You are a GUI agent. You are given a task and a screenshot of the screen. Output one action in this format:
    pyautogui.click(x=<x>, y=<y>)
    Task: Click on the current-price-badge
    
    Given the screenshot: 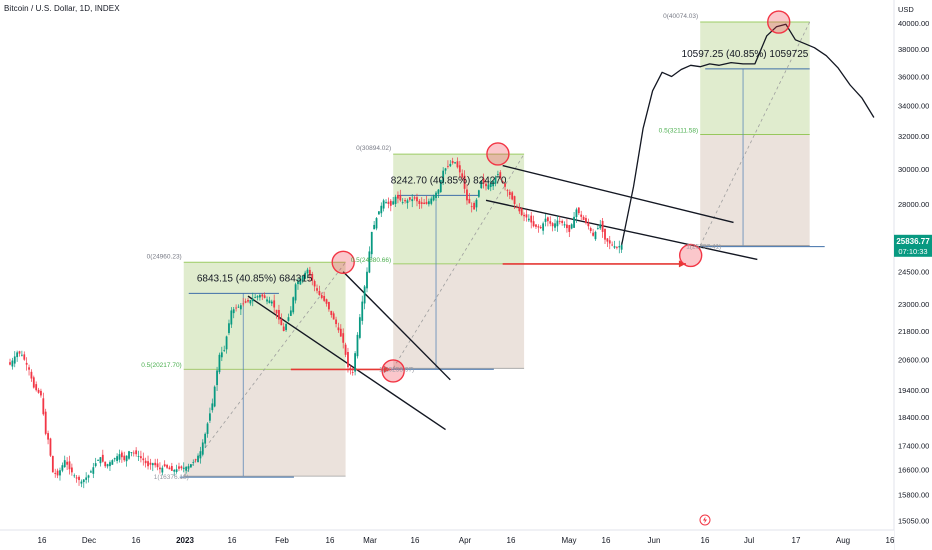 What is the action you would take?
    pyautogui.click(x=913, y=245)
    